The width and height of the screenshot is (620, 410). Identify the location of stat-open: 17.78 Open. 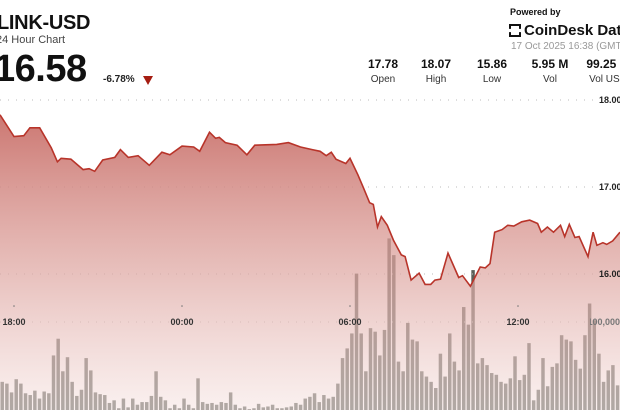
(383, 71).